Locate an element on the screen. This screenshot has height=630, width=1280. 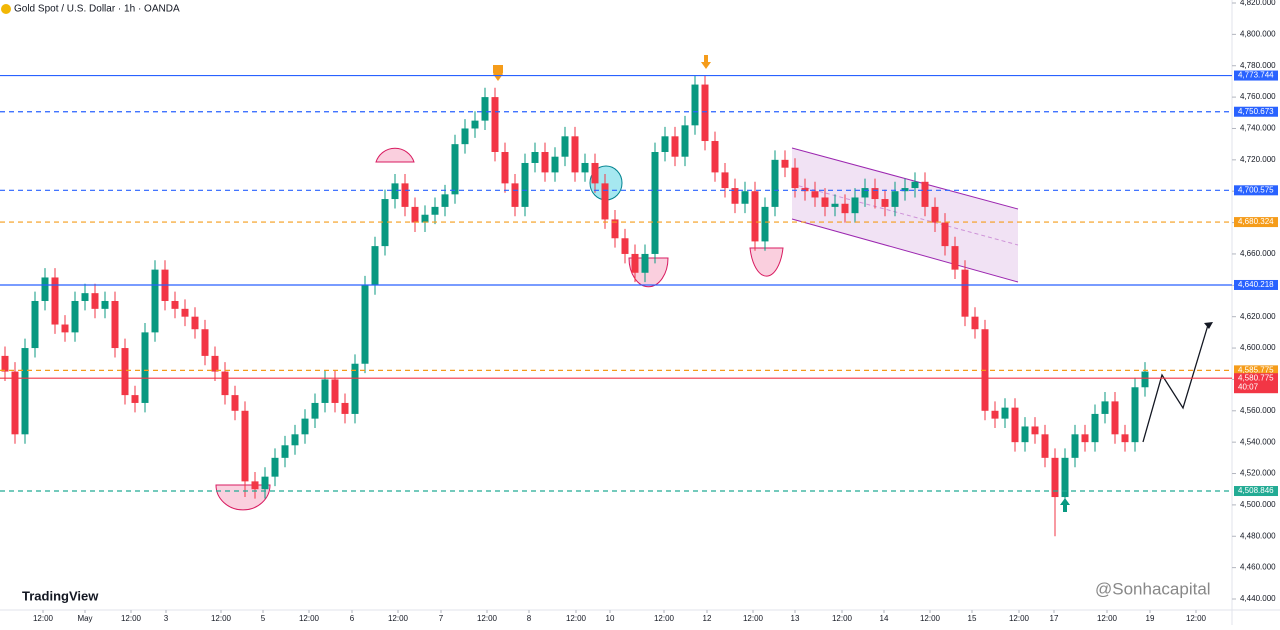
author: @Sonhacapital is located at coordinates (1153, 588).